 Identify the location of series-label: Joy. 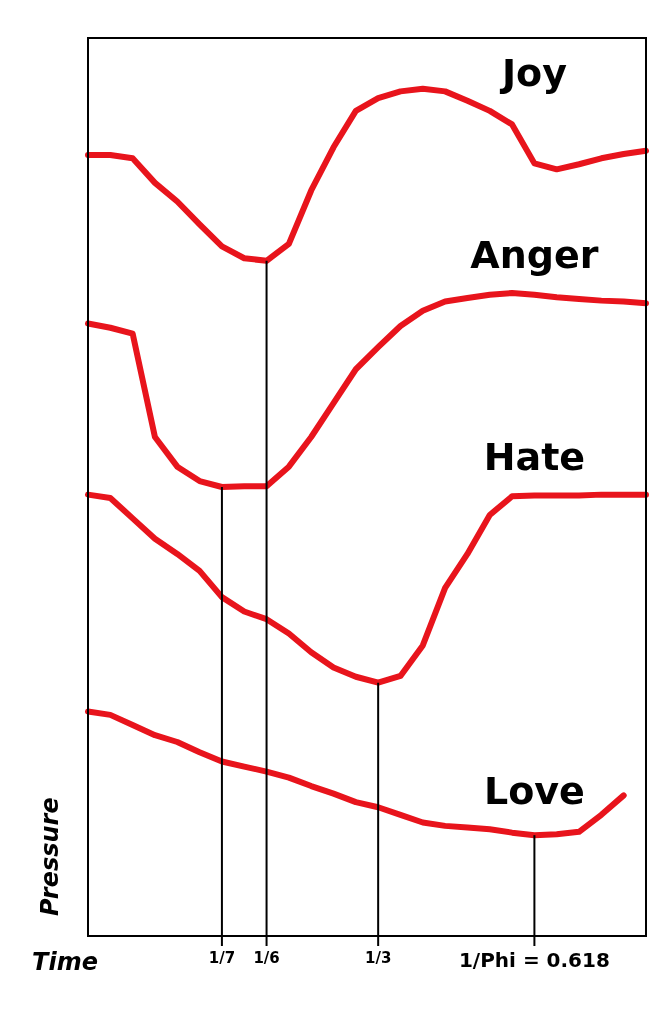
(533, 72).